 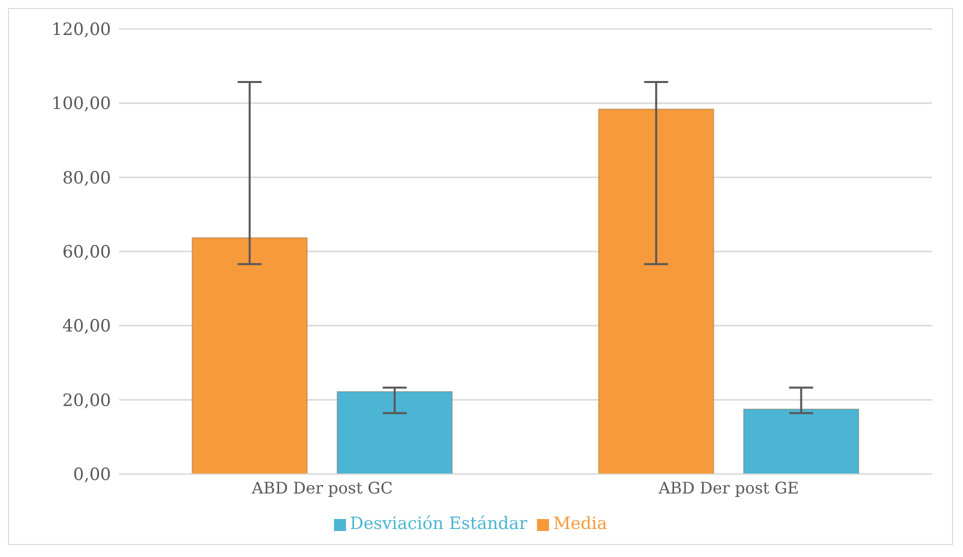 I want to click on y-tick-label: 20,00, so click(x=86, y=400).